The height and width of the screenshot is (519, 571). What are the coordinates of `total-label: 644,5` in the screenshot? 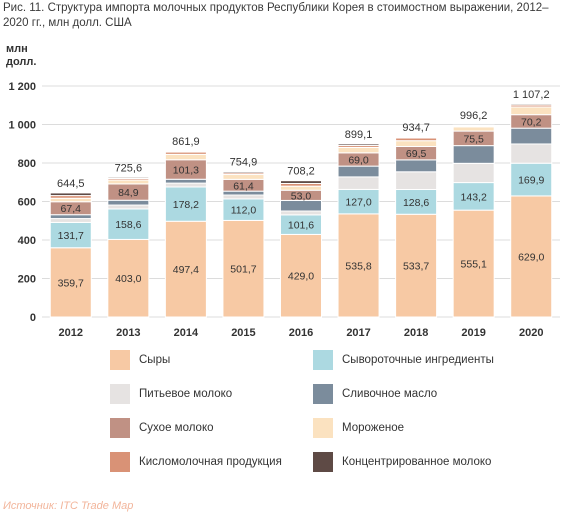 It's located at (71, 184).